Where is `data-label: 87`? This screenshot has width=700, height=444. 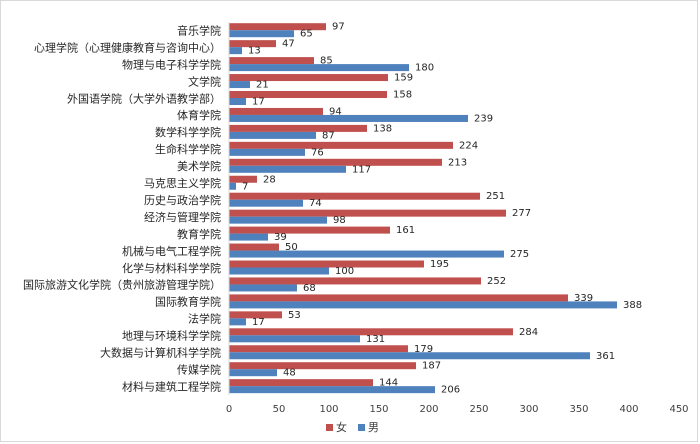
data-label: 87 is located at coordinates (328, 135).